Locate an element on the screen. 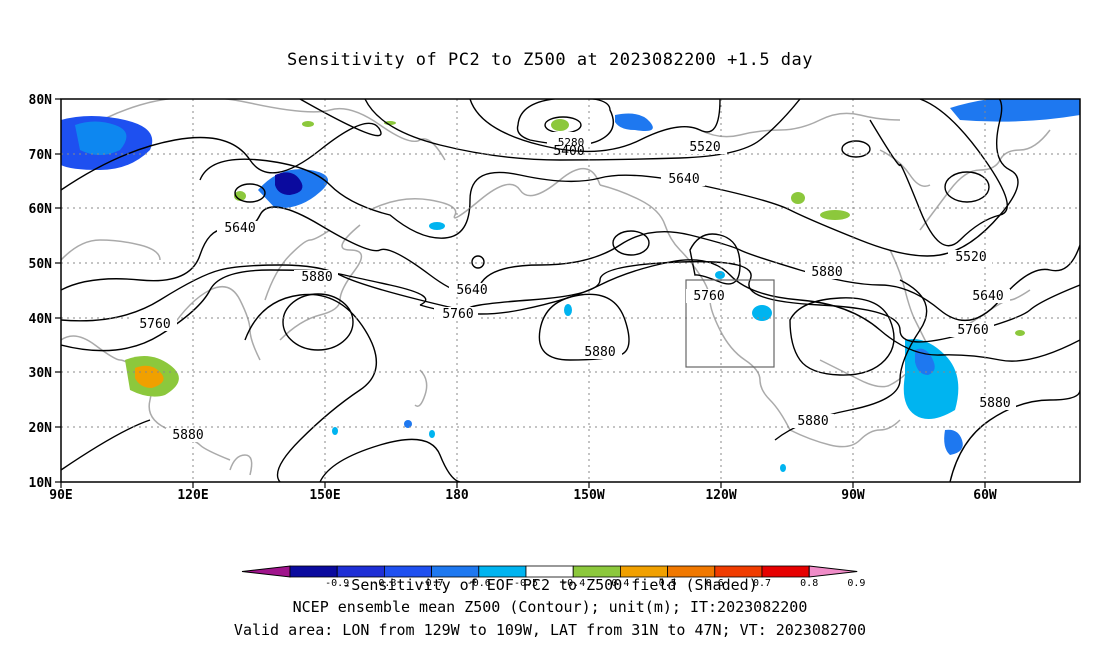  contour-label: 5280 is located at coordinates (571, 142).